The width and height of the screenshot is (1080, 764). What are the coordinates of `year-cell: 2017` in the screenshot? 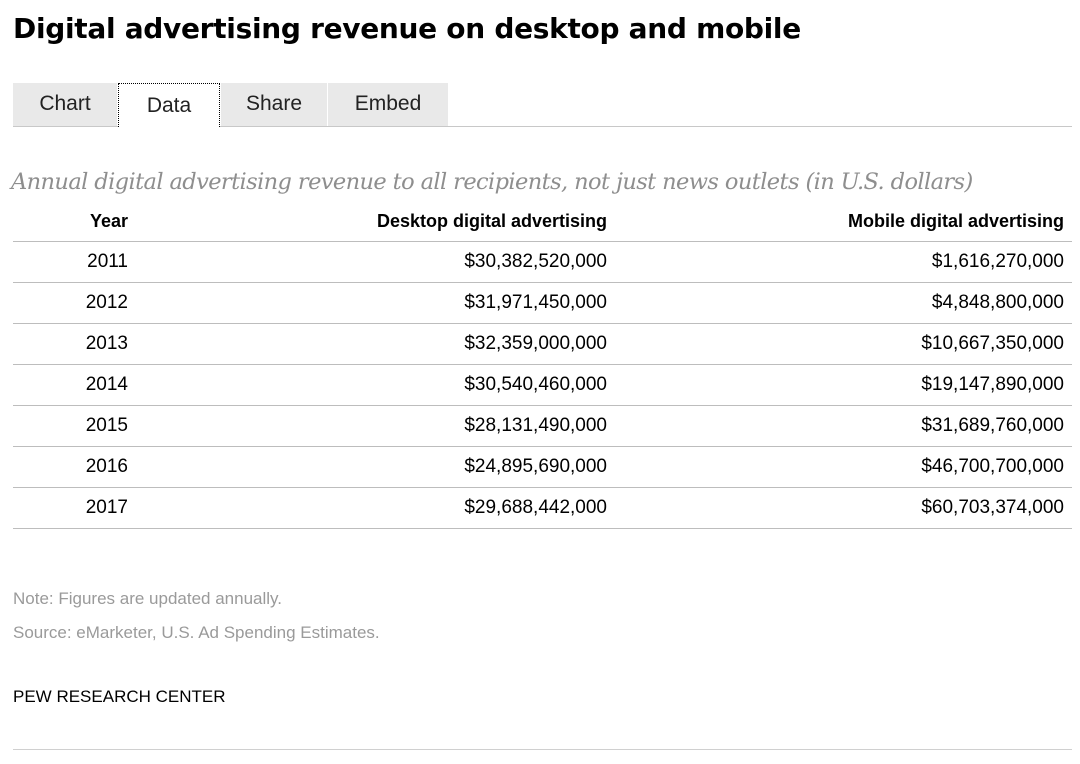 It's located at (70, 508).